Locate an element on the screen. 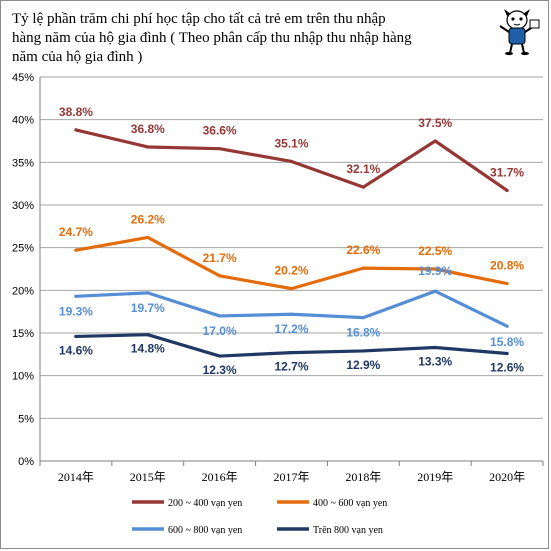 This screenshot has width=551, height=551. y-tick-label: 25% is located at coordinates (23, 249).